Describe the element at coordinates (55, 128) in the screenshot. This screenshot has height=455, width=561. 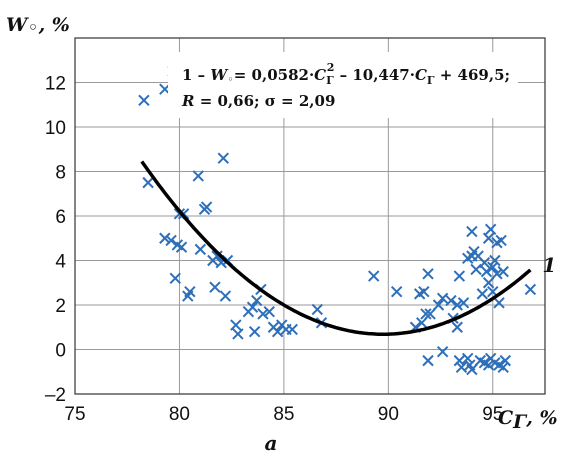
I see `y-tick-label: 10` at that location.